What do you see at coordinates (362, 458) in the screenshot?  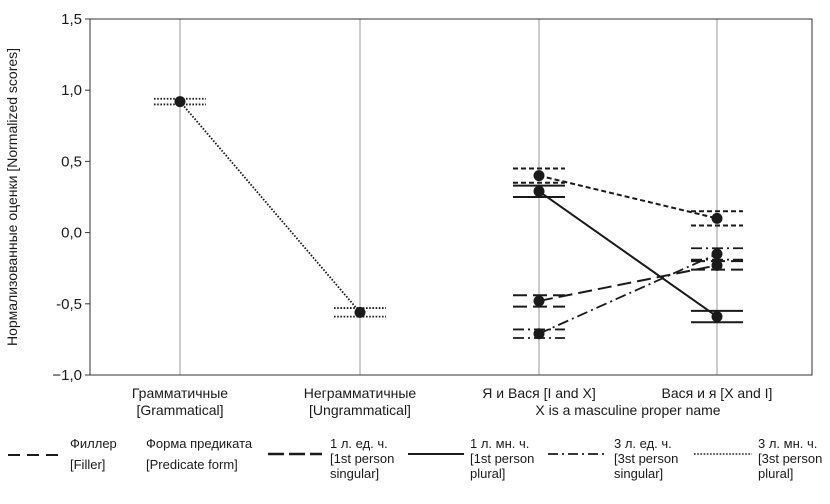 I see `legend-1sg: 1 л. ед. ч. [1st person singular]` at bounding box center [362, 458].